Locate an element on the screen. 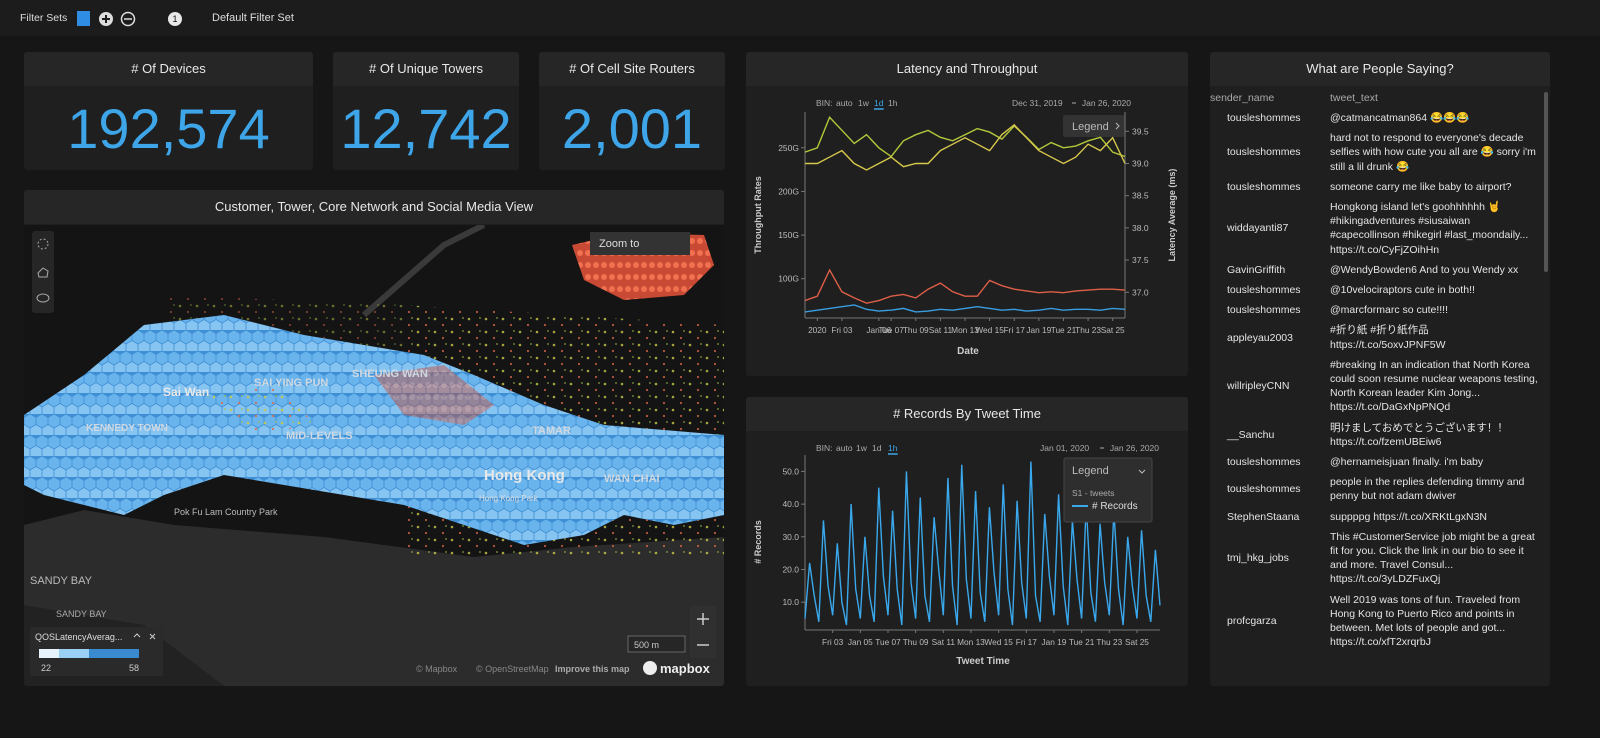 The image size is (1600, 738). filter-badge: 1 is located at coordinates (175, 19).